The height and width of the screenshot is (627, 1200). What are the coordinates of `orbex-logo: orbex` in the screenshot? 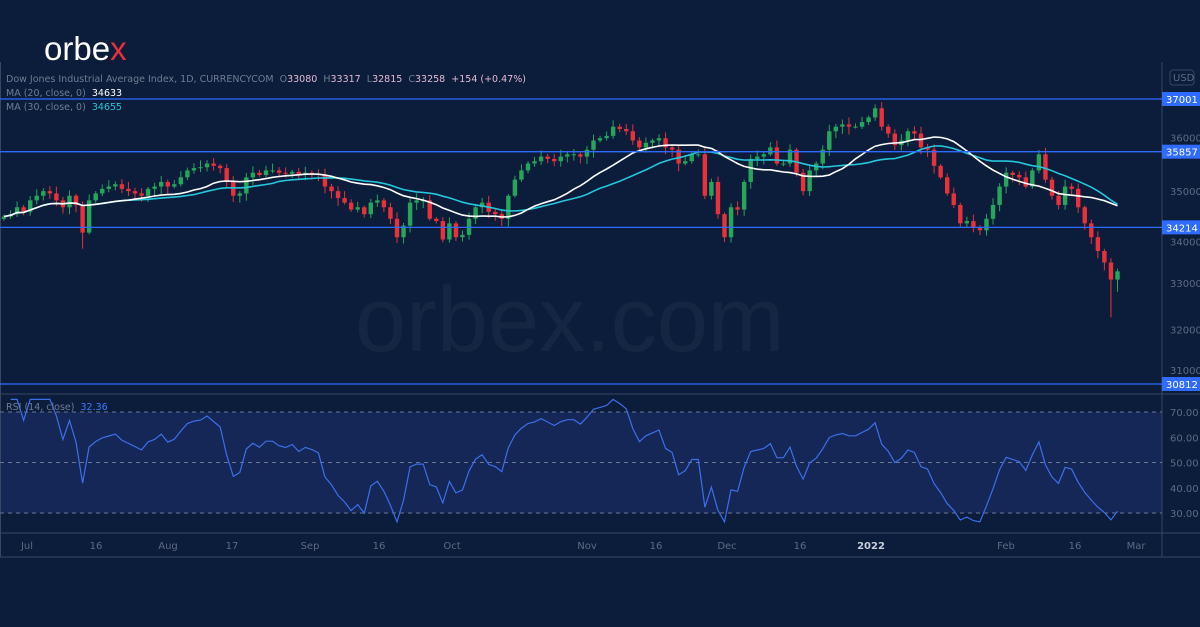 It's located at (85, 49).